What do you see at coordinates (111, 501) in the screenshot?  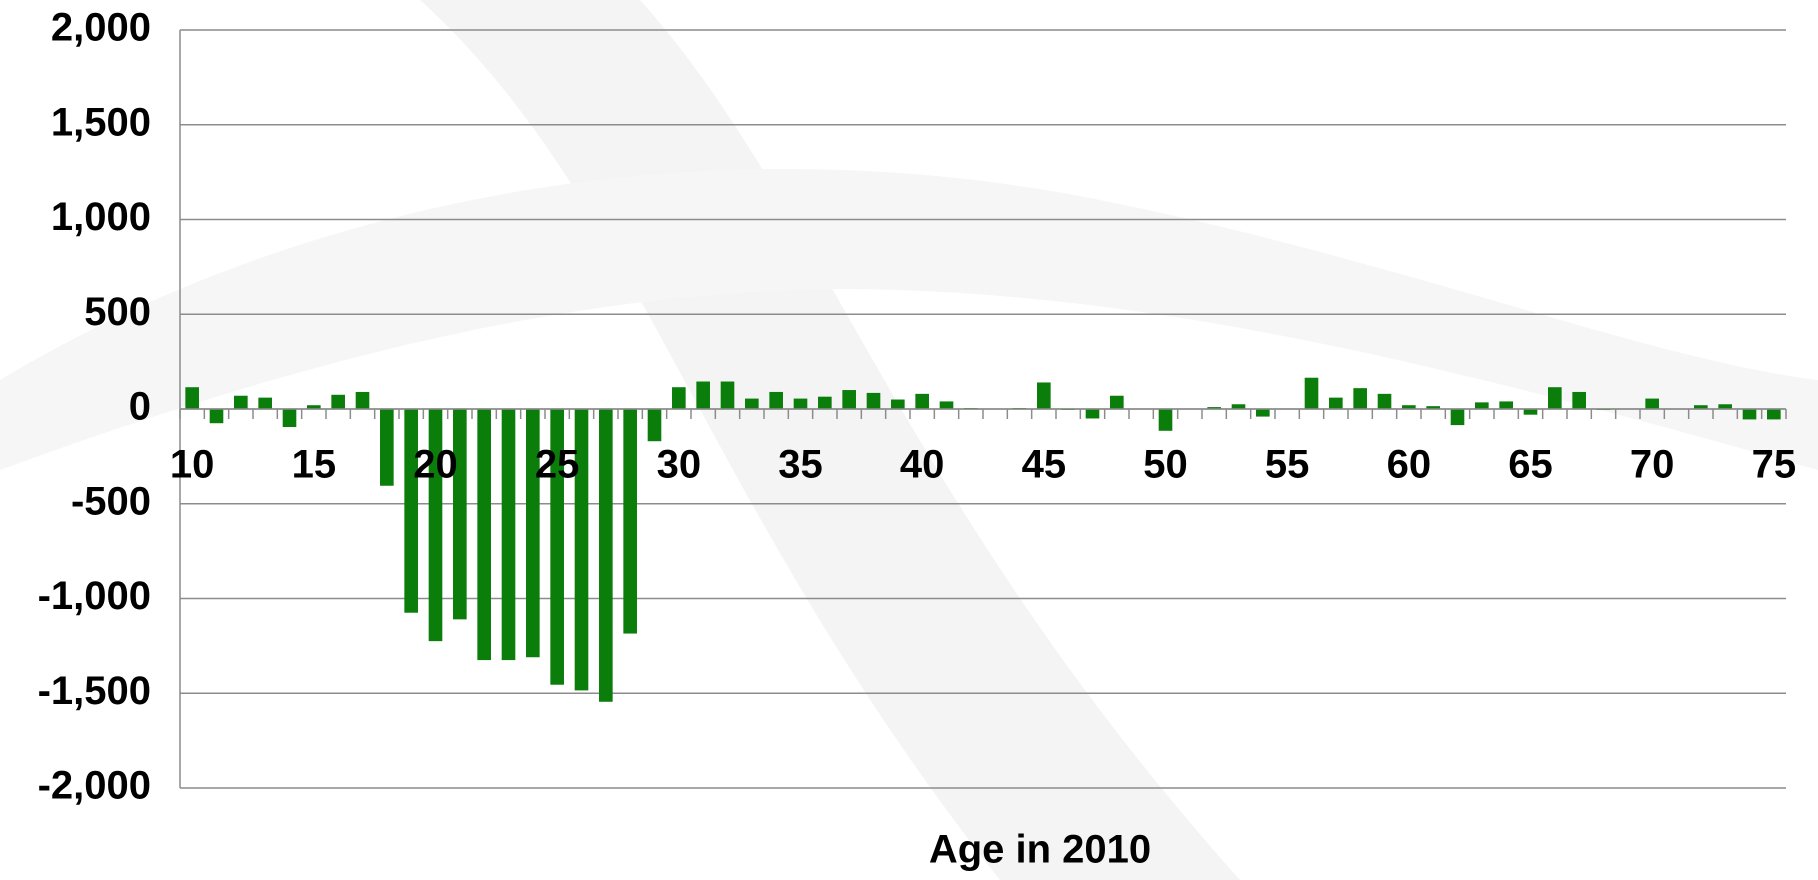 I see `y-tick-label: -500` at bounding box center [111, 501].